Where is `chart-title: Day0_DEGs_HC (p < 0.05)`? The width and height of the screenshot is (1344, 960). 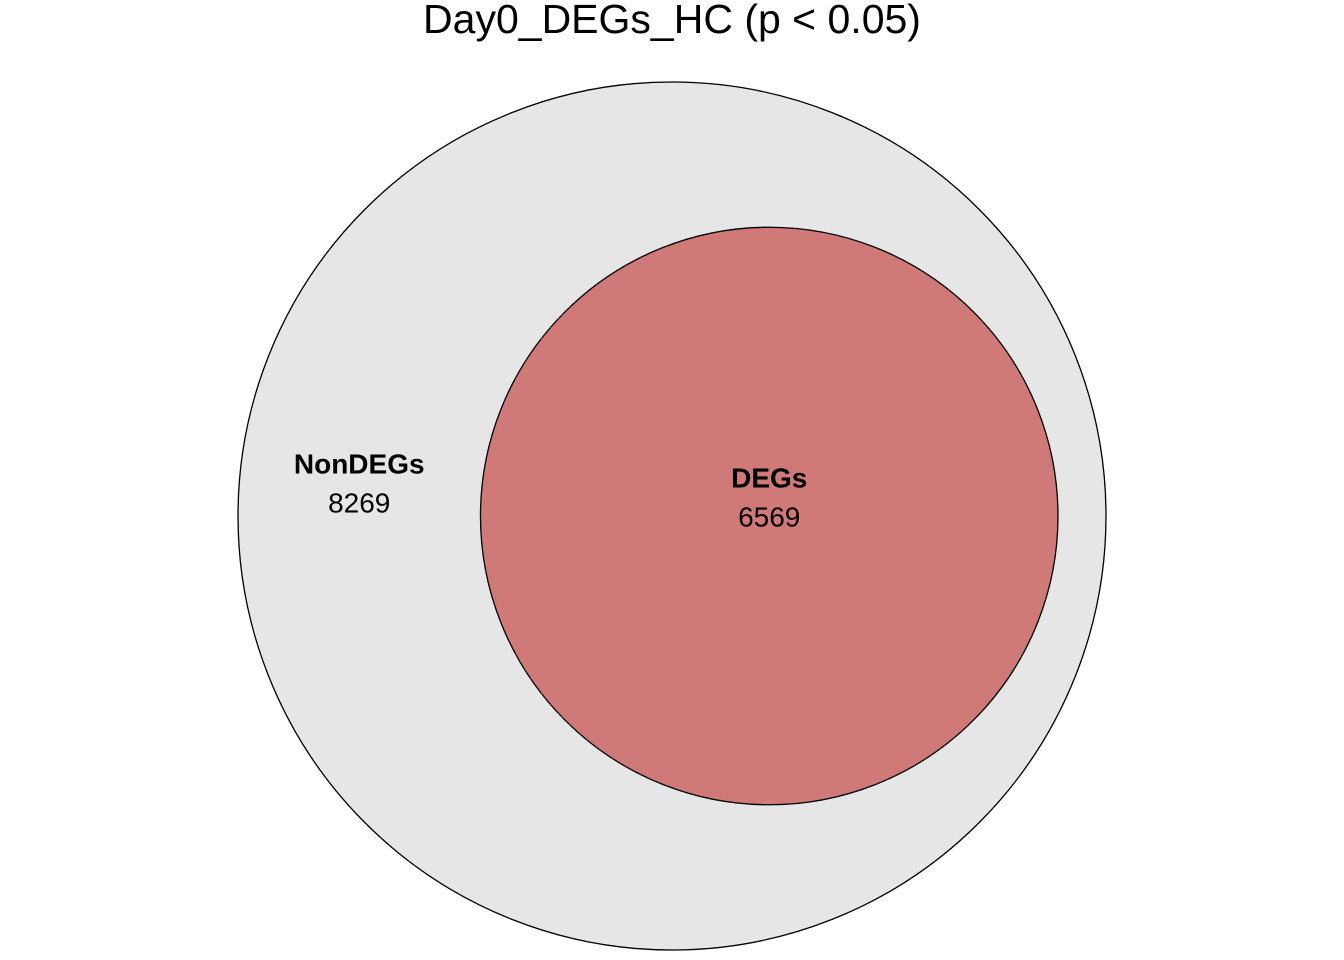 chart-title: Day0_DEGs_HC (p < 0.05) is located at coordinates (672, 21).